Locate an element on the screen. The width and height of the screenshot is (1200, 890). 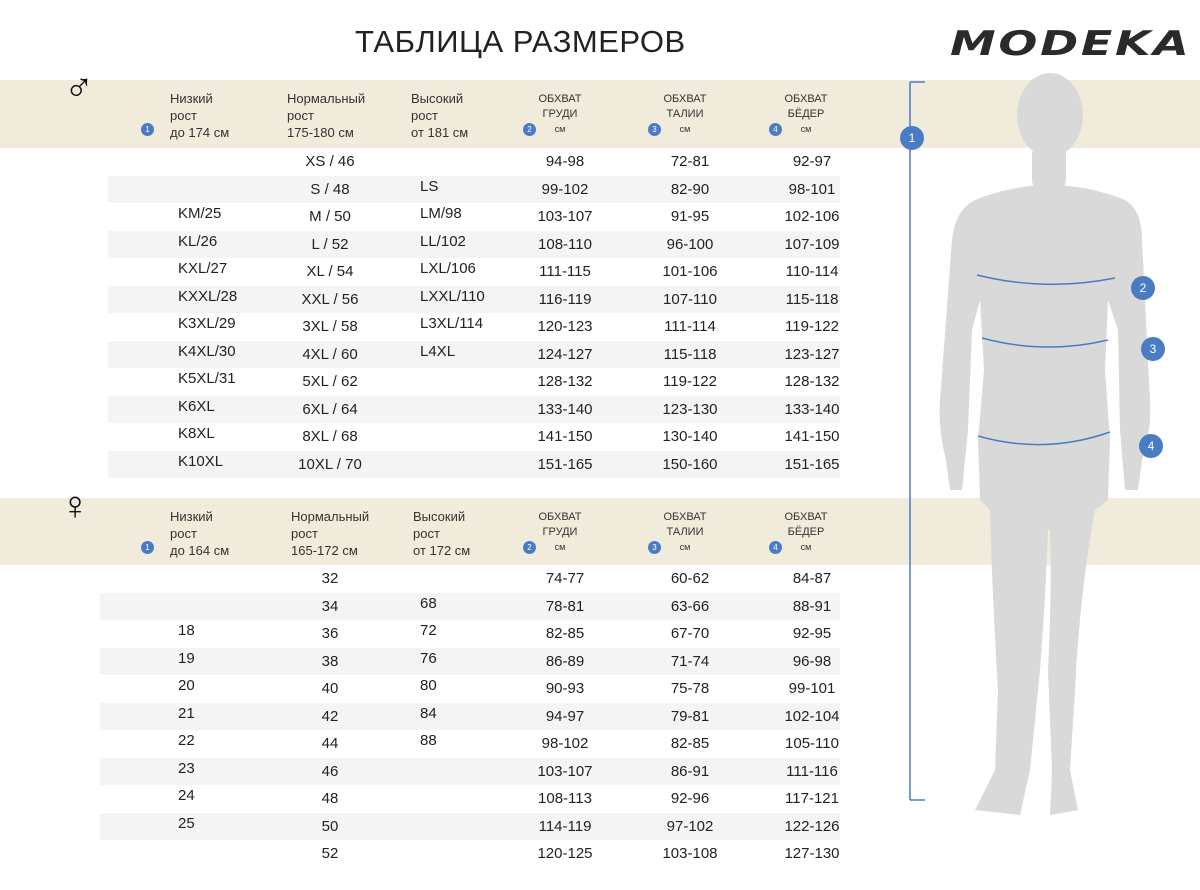
header-low: Низкий рост до 174 см is located at coordinates (199, 115).